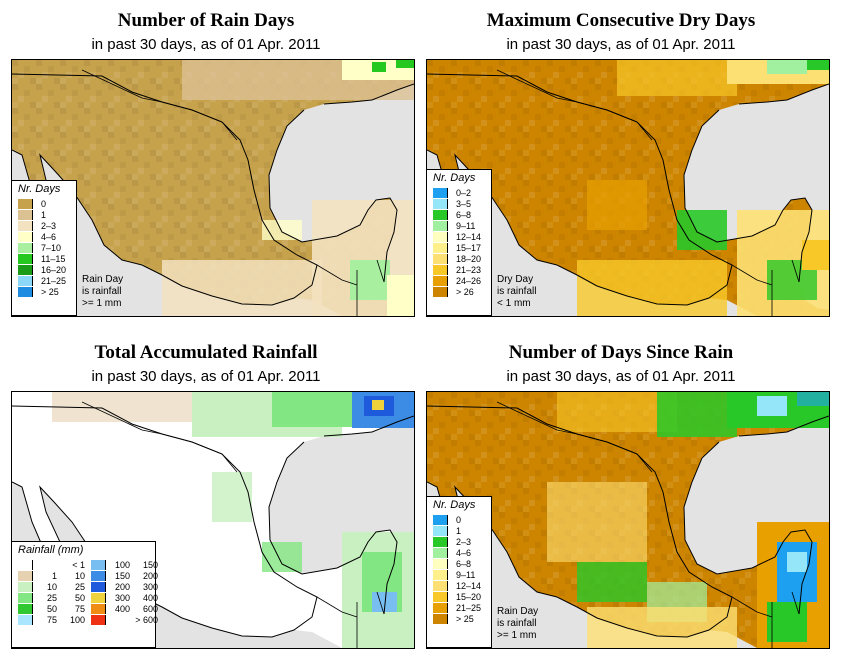 The height and width of the screenshot is (658, 846). Describe the element at coordinates (150, 608) in the screenshot. I see `legend-range-to: 600` at that location.